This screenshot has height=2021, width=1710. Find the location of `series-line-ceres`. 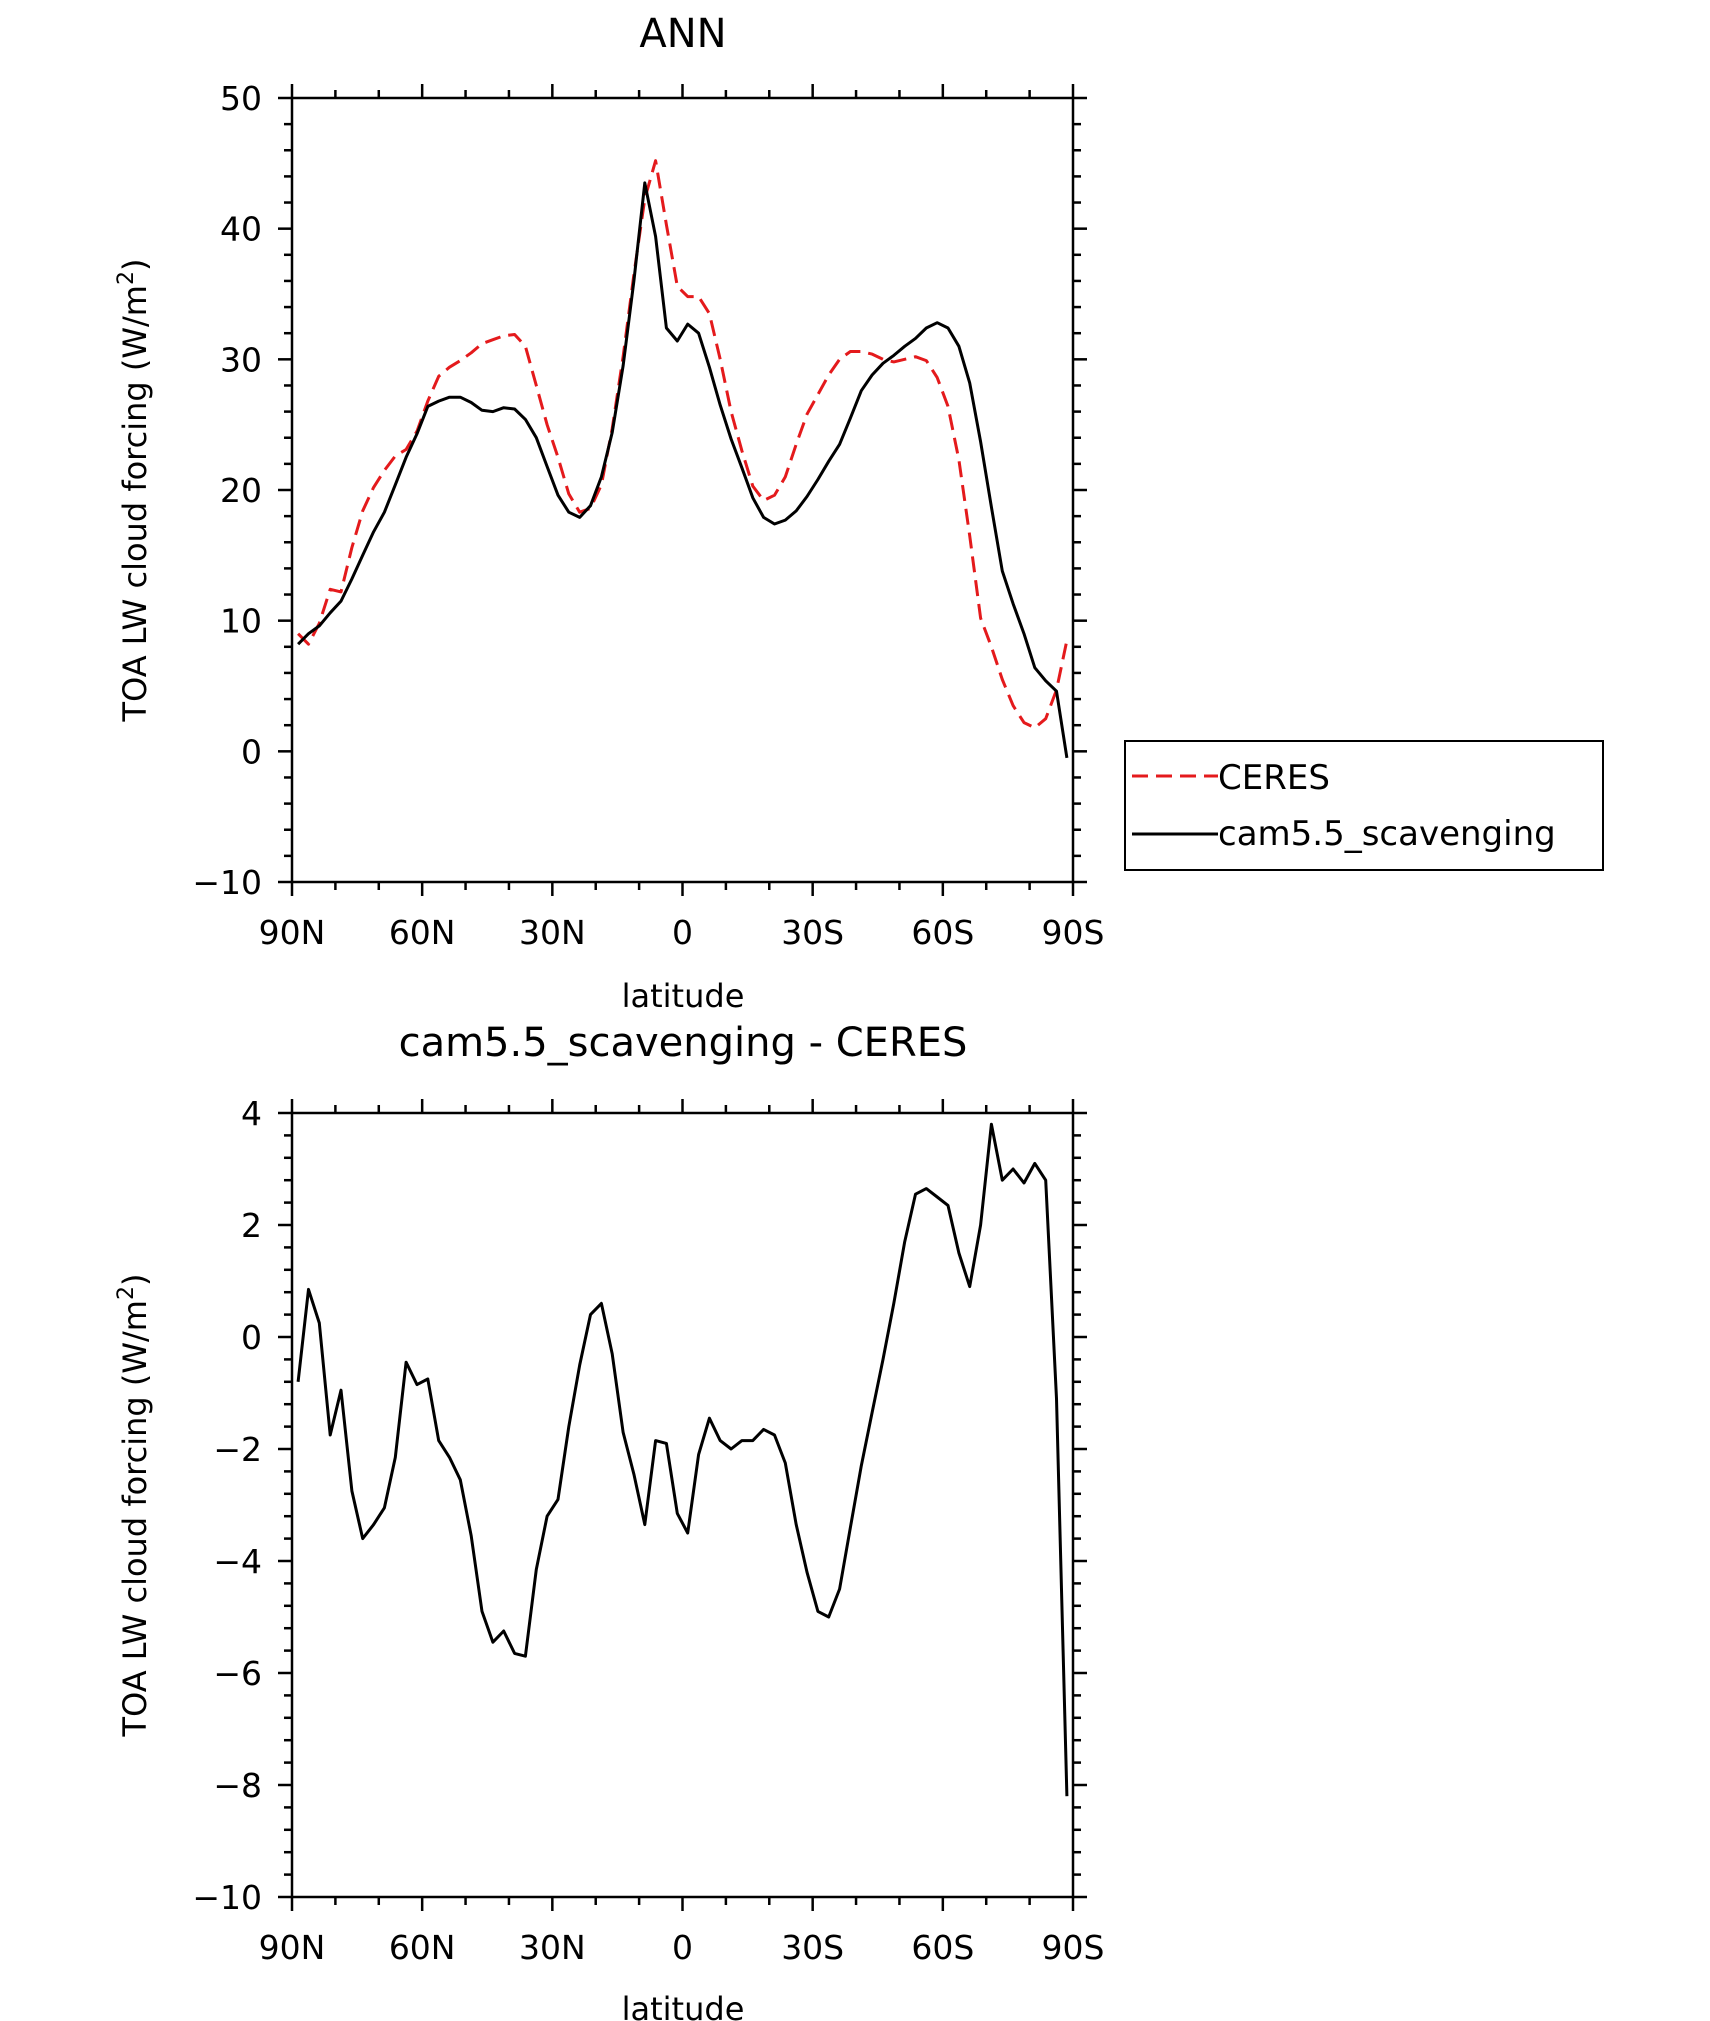

series-line-ceres is located at coordinates (683, 444).